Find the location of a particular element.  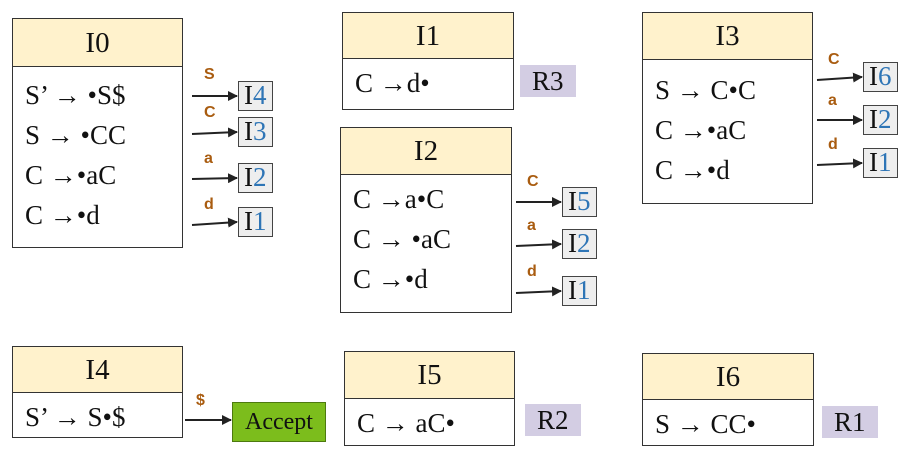

symbol-i0-s: S is located at coordinates (209, 74).